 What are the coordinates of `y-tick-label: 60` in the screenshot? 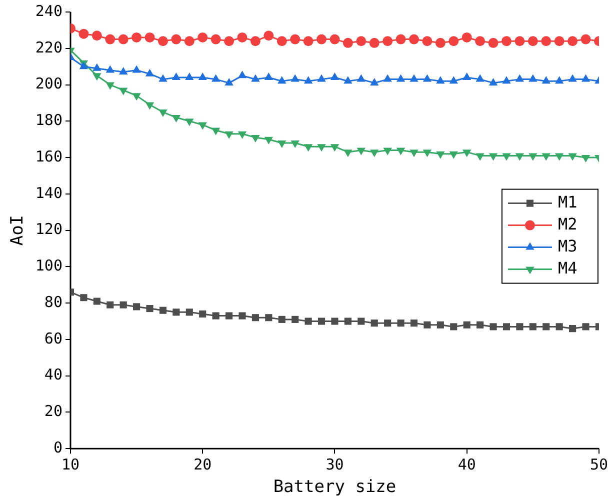 It's located at (53, 338).